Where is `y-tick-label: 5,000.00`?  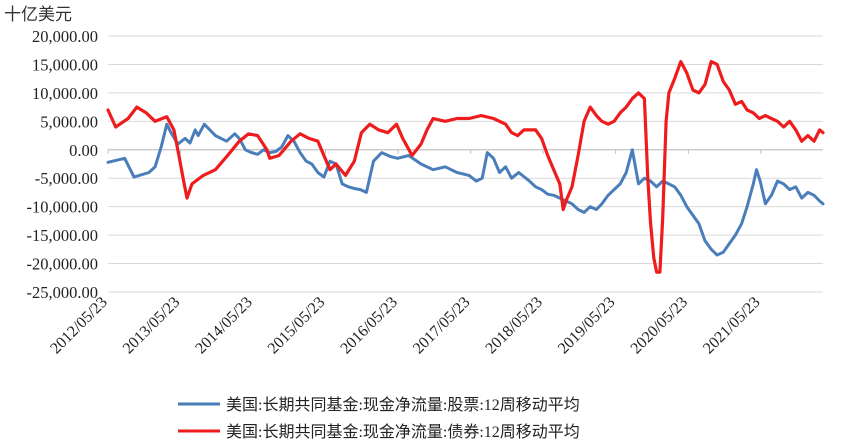
y-tick-label: 5,000.00 is located at coordinates (69, 121).